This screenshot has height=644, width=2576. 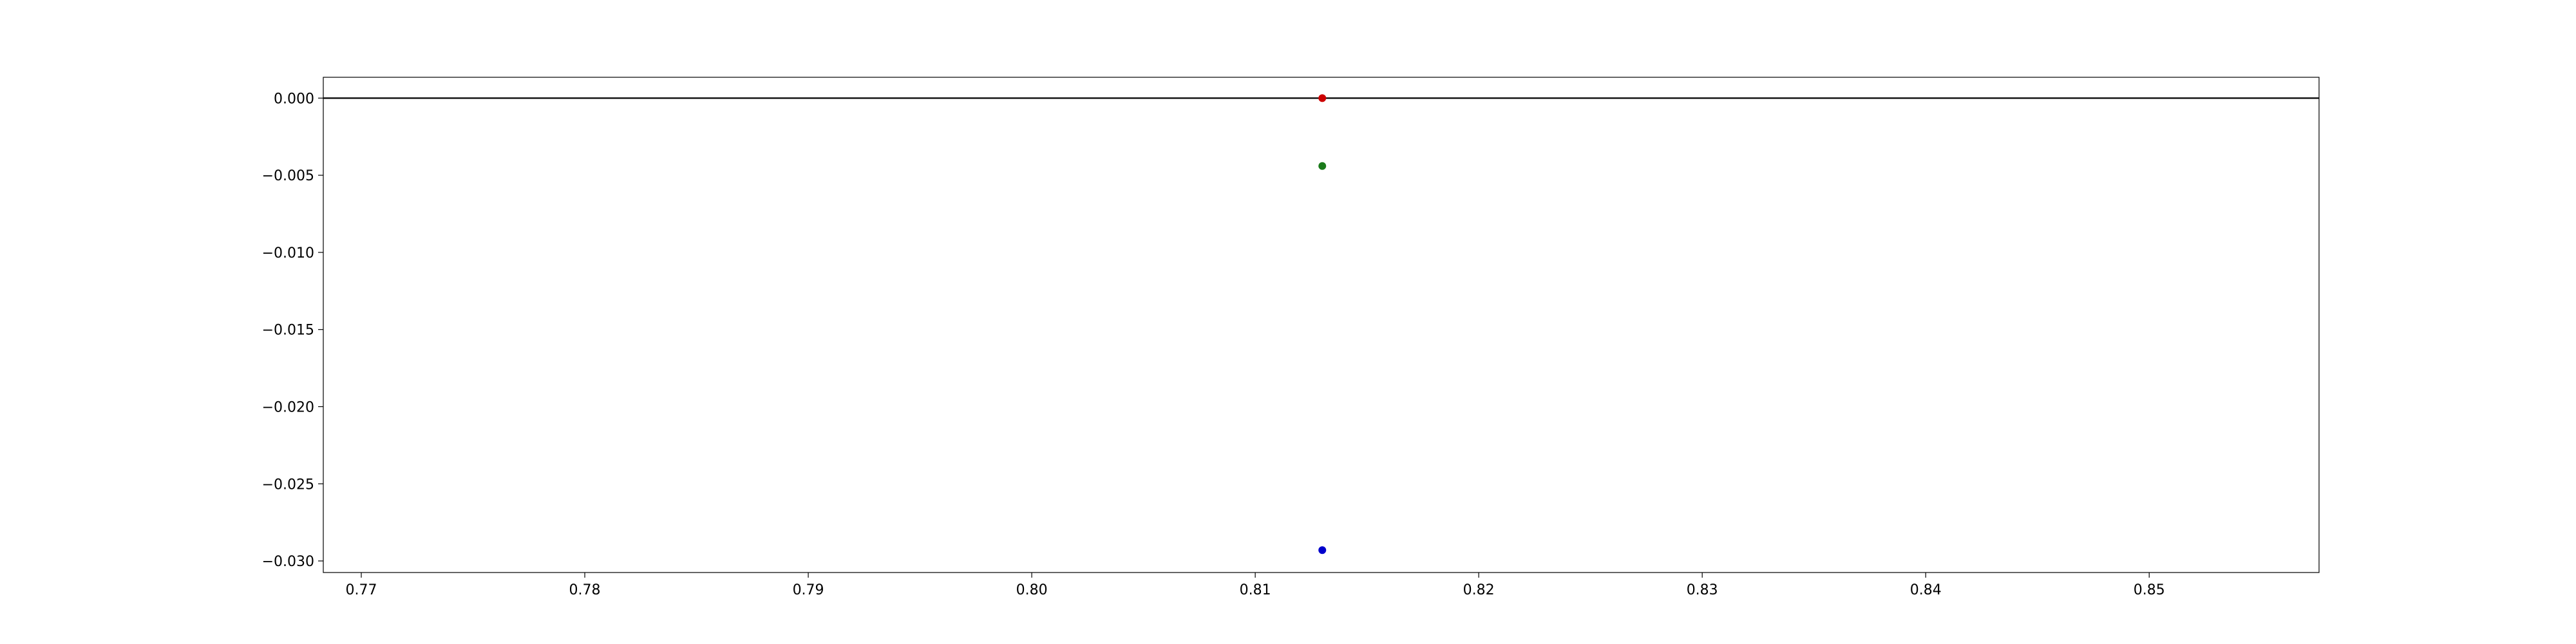 I want to click on x-tick-label: 0.79, so click(x=809, y=590).